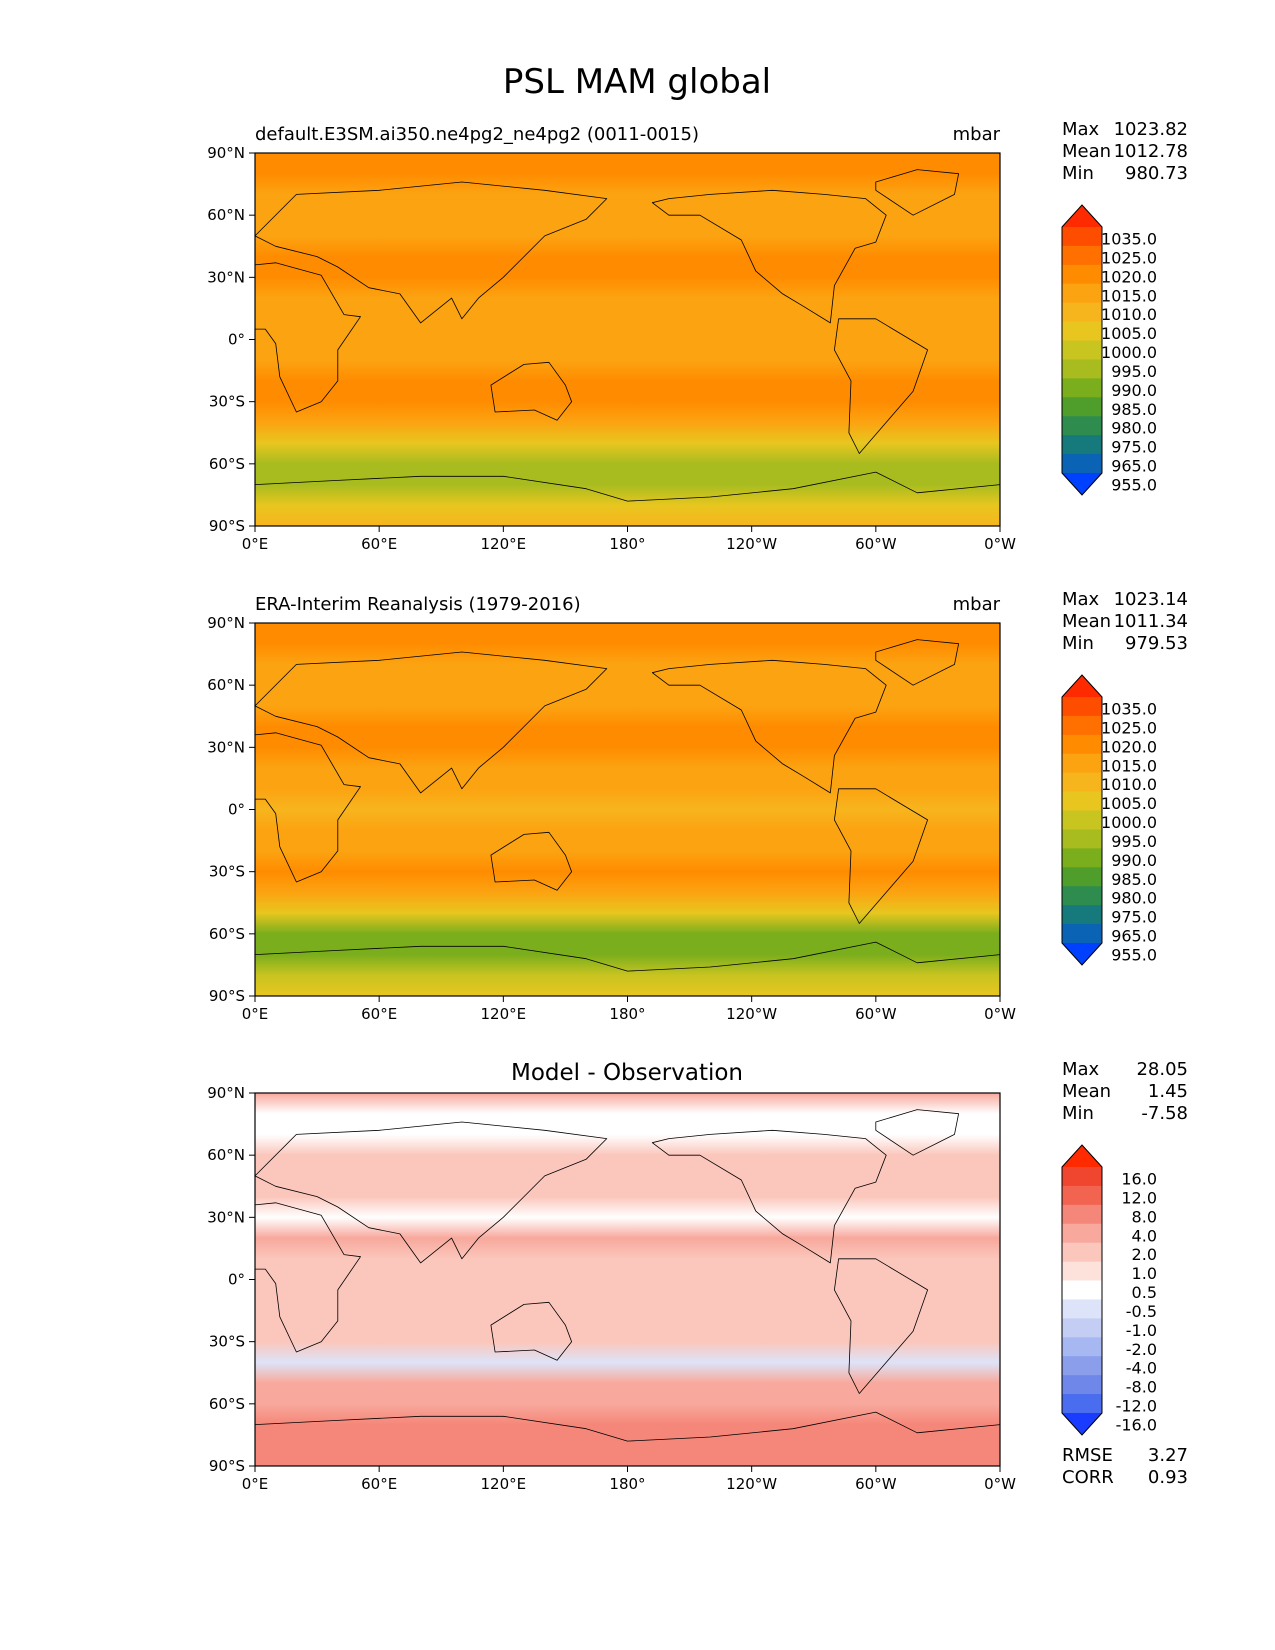  What do you see at coordinates (1139, 1197) in the screenshot?
I see `colorbar-tick-label: 12.0` at bounding box center [1139, 1197].